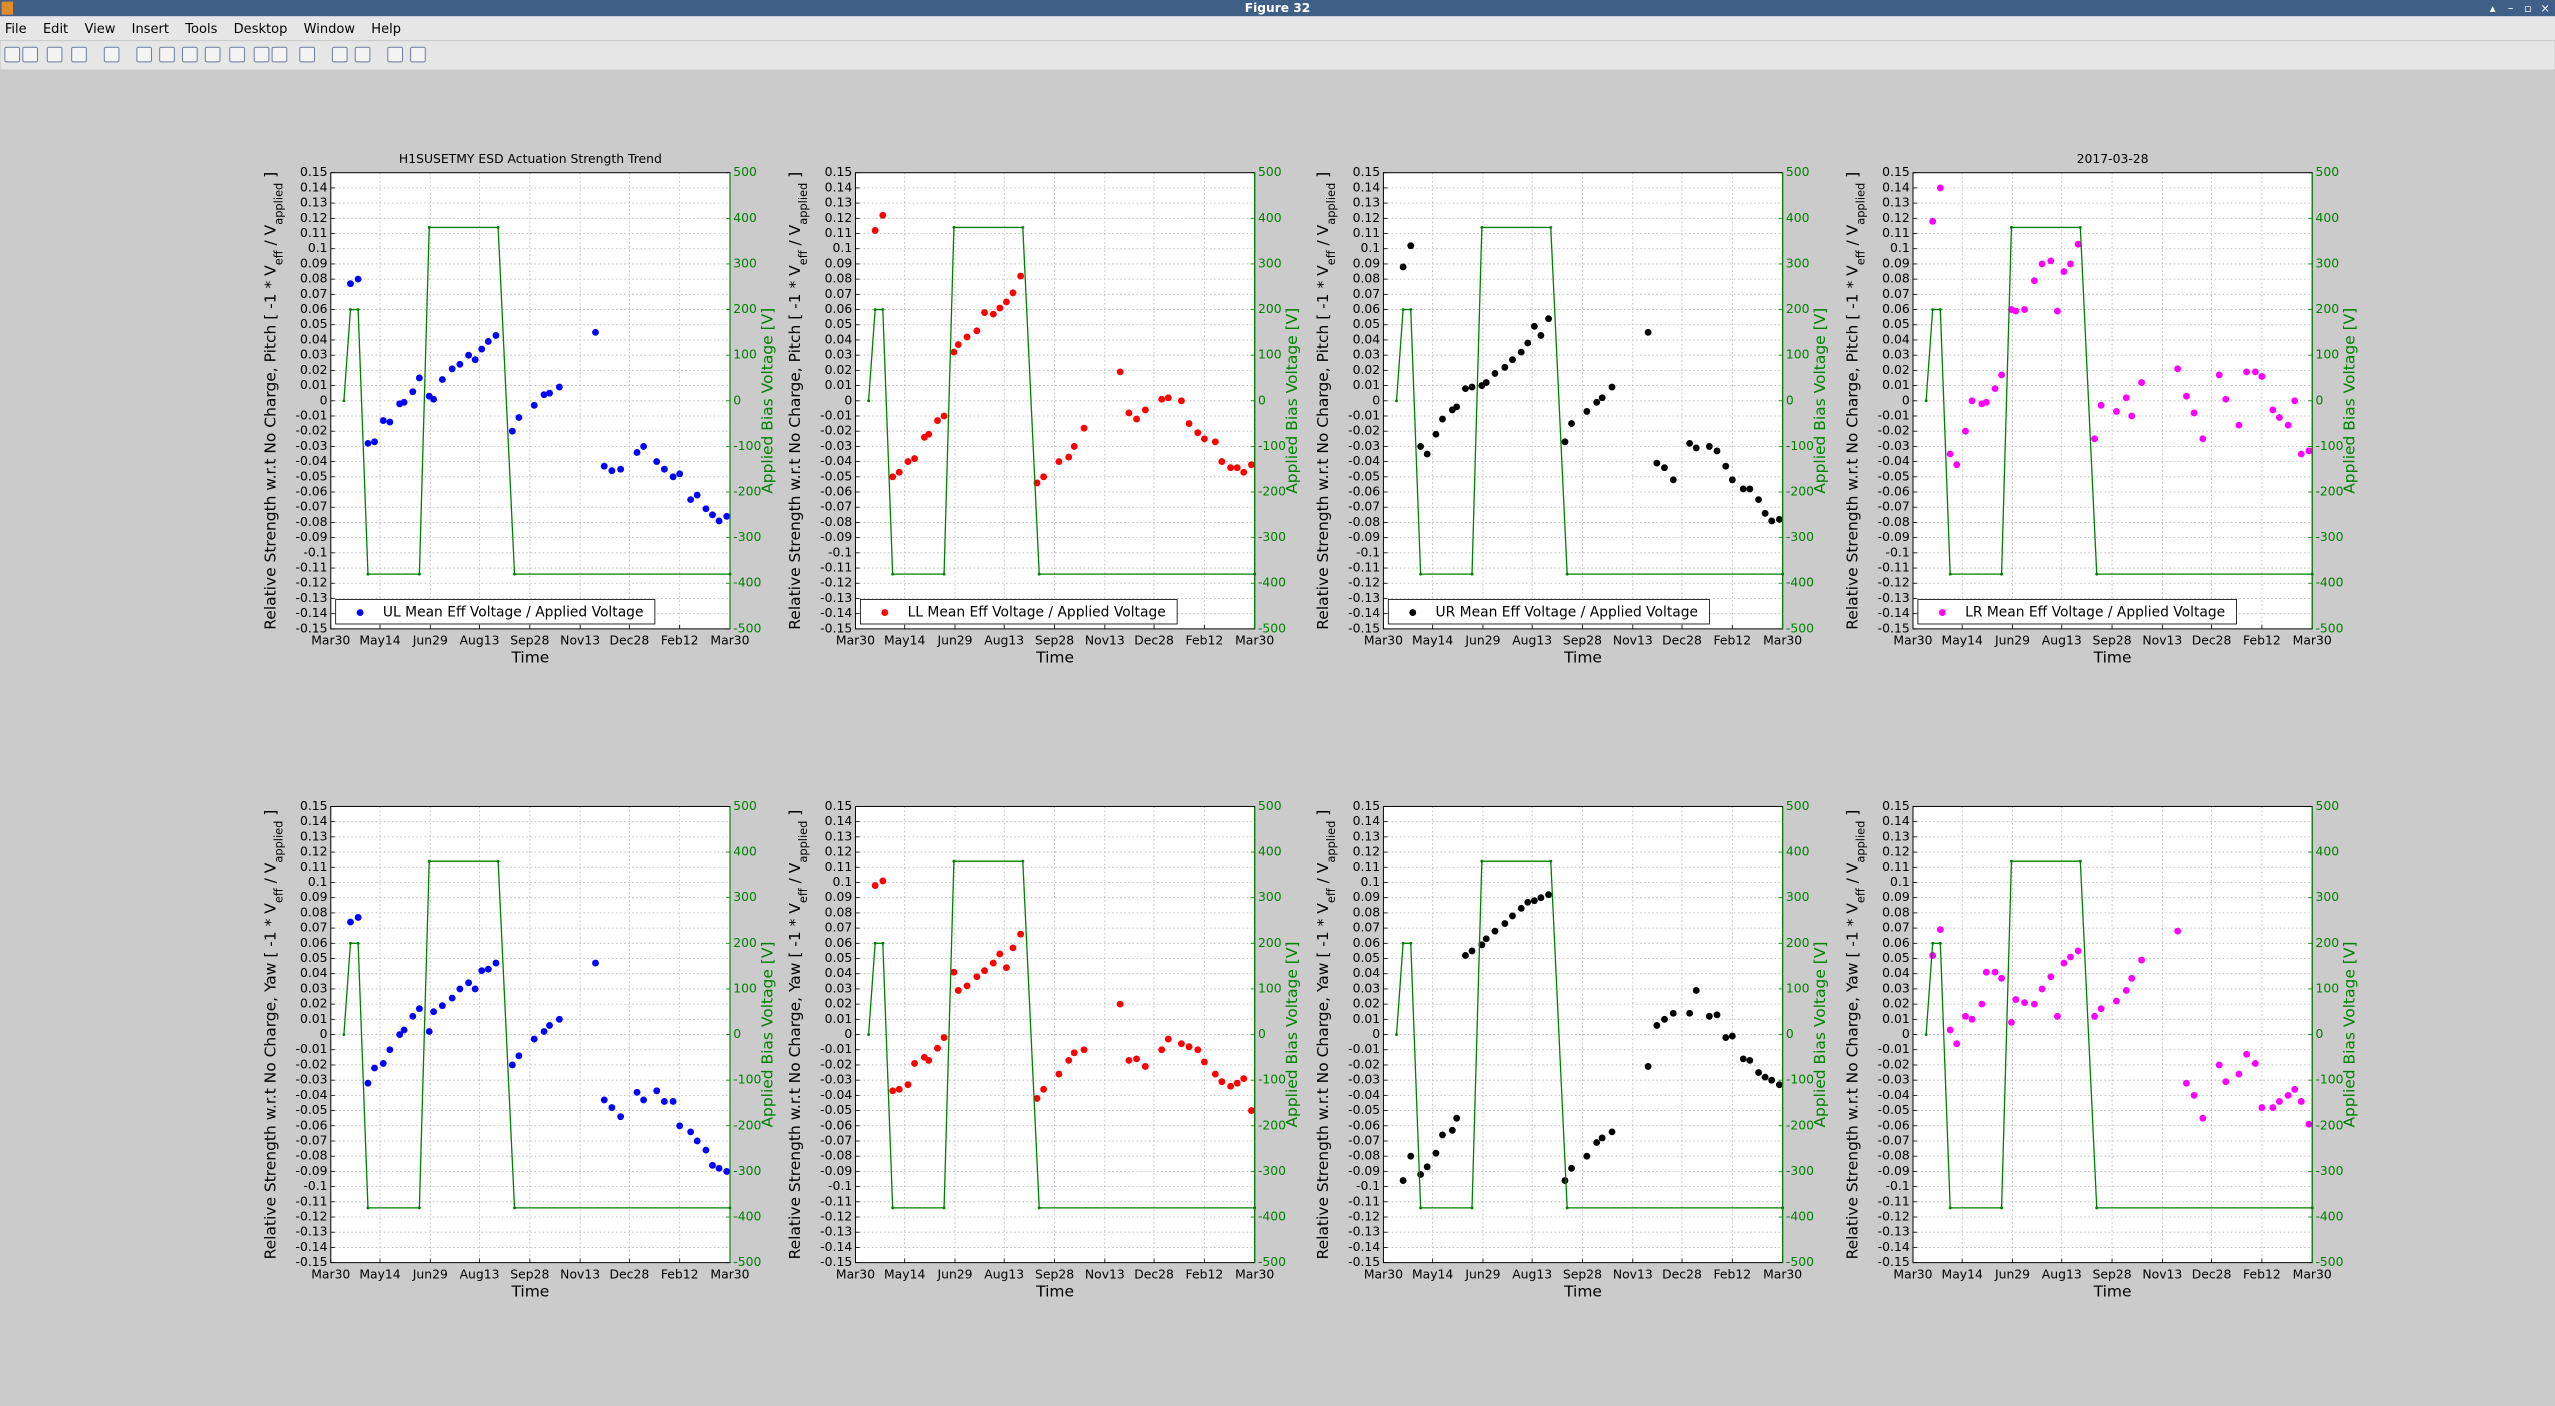  Describe the element at coordinates (16, 29) in the screenshot. I see `menu-item: File` at that location.